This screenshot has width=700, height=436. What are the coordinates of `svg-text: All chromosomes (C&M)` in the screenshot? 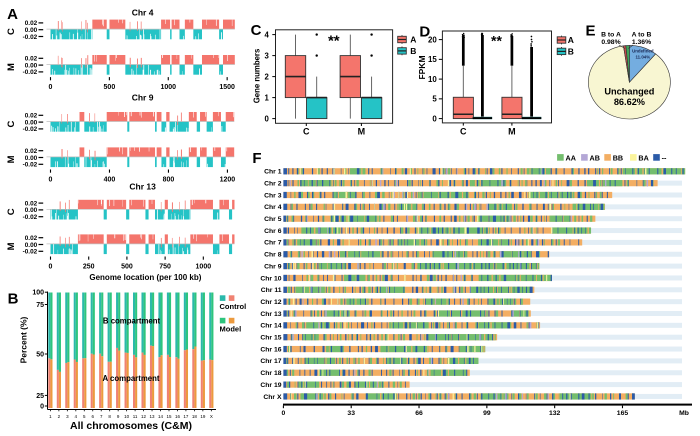 It's located at (131, 426).